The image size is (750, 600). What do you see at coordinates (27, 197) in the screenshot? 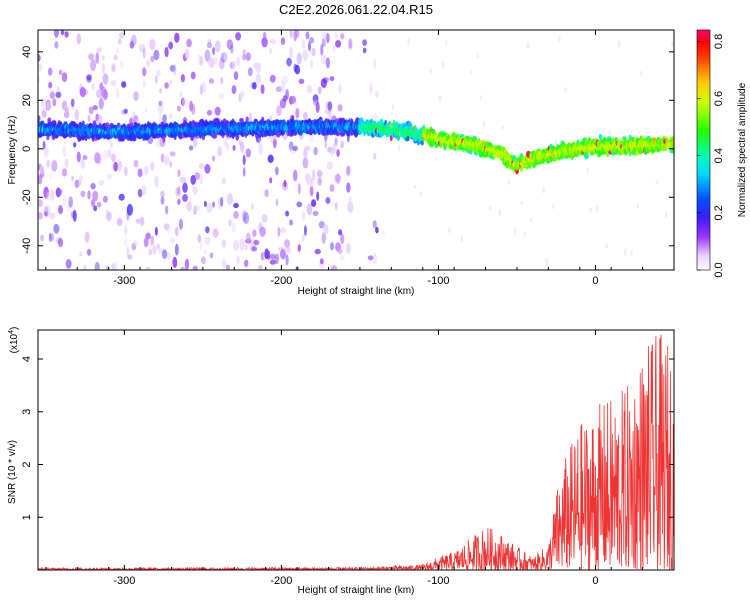
I see `spectrogram-y-tick-label: -20` at bounding box center [27, 197].